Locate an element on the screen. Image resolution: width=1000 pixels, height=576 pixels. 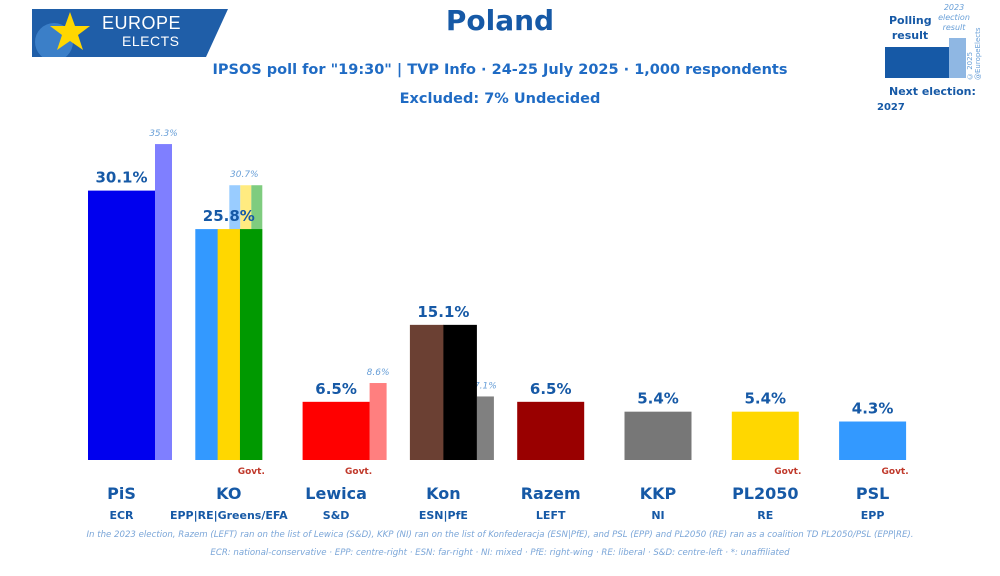
excluded-note: Excluded: 7% Undecided is located at coordinates (500, 99).